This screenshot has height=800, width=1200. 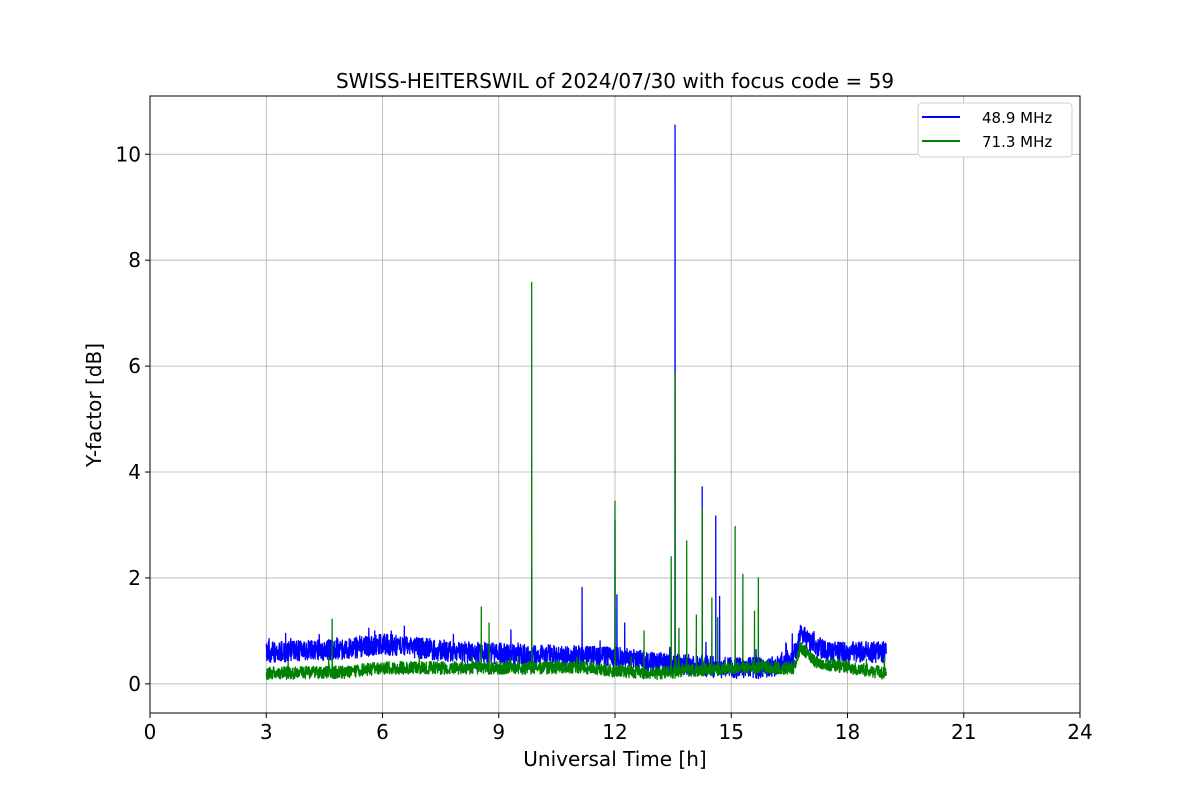 I want to click on x-tick-label: 6, so click(x=382, y=732).